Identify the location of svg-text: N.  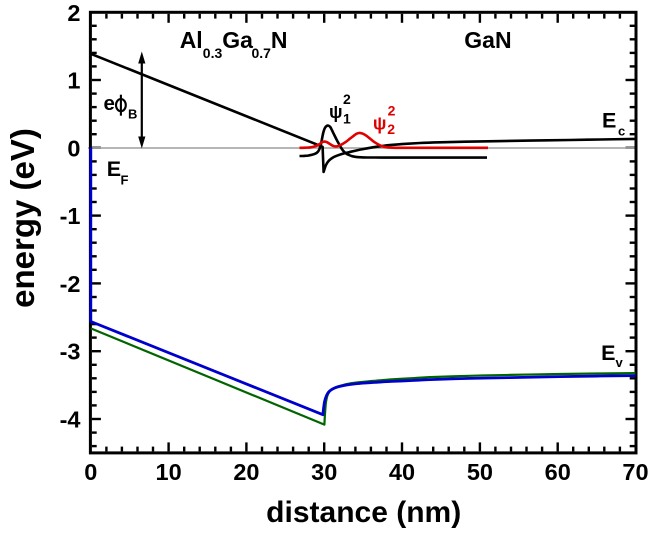
(279, 40).